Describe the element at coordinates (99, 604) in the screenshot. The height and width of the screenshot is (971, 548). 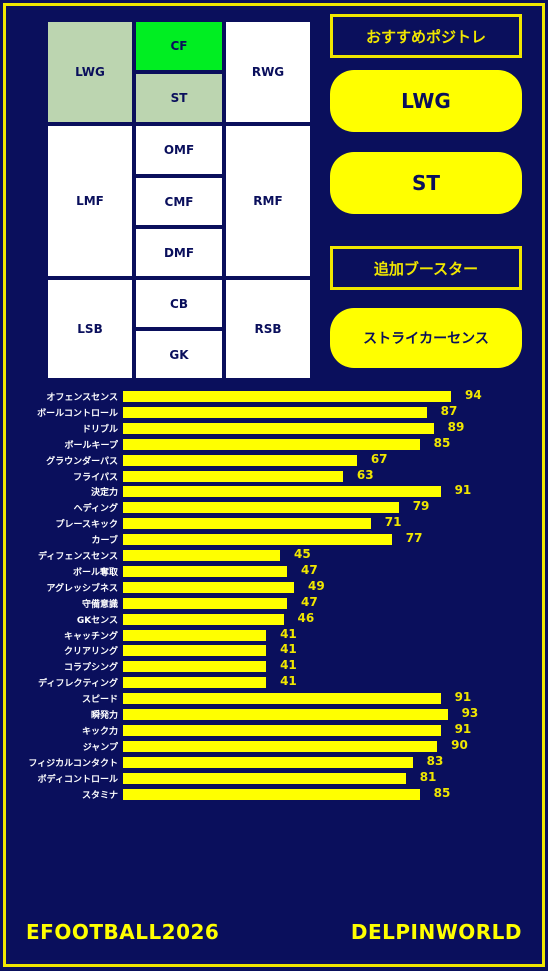
I see `stat-label: 守備意識` at that location.